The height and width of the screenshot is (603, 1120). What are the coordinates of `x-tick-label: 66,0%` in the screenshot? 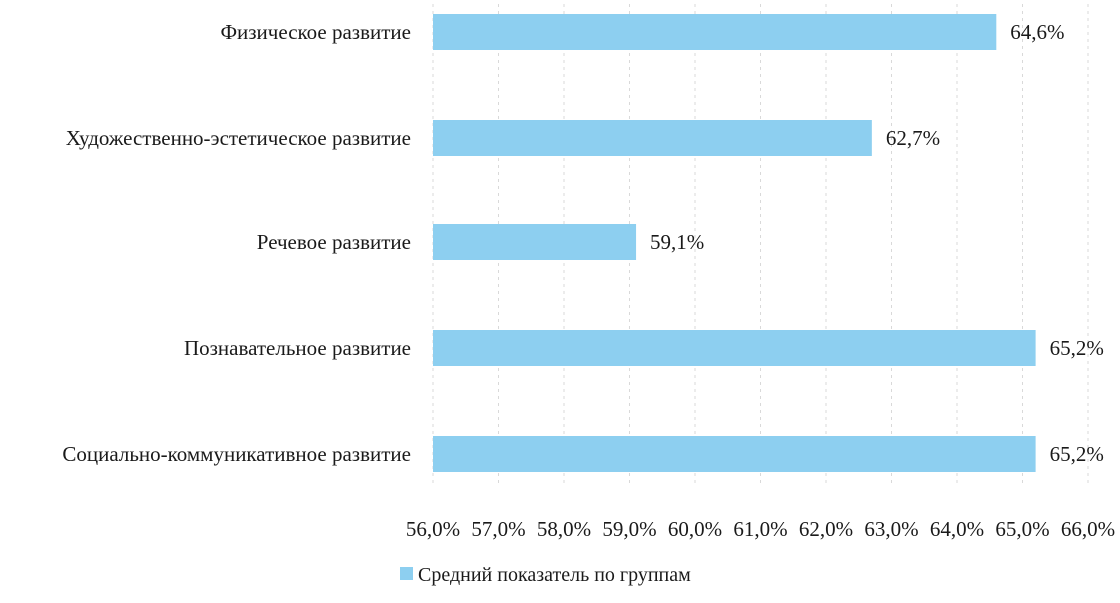 It's located at (1088, 529).